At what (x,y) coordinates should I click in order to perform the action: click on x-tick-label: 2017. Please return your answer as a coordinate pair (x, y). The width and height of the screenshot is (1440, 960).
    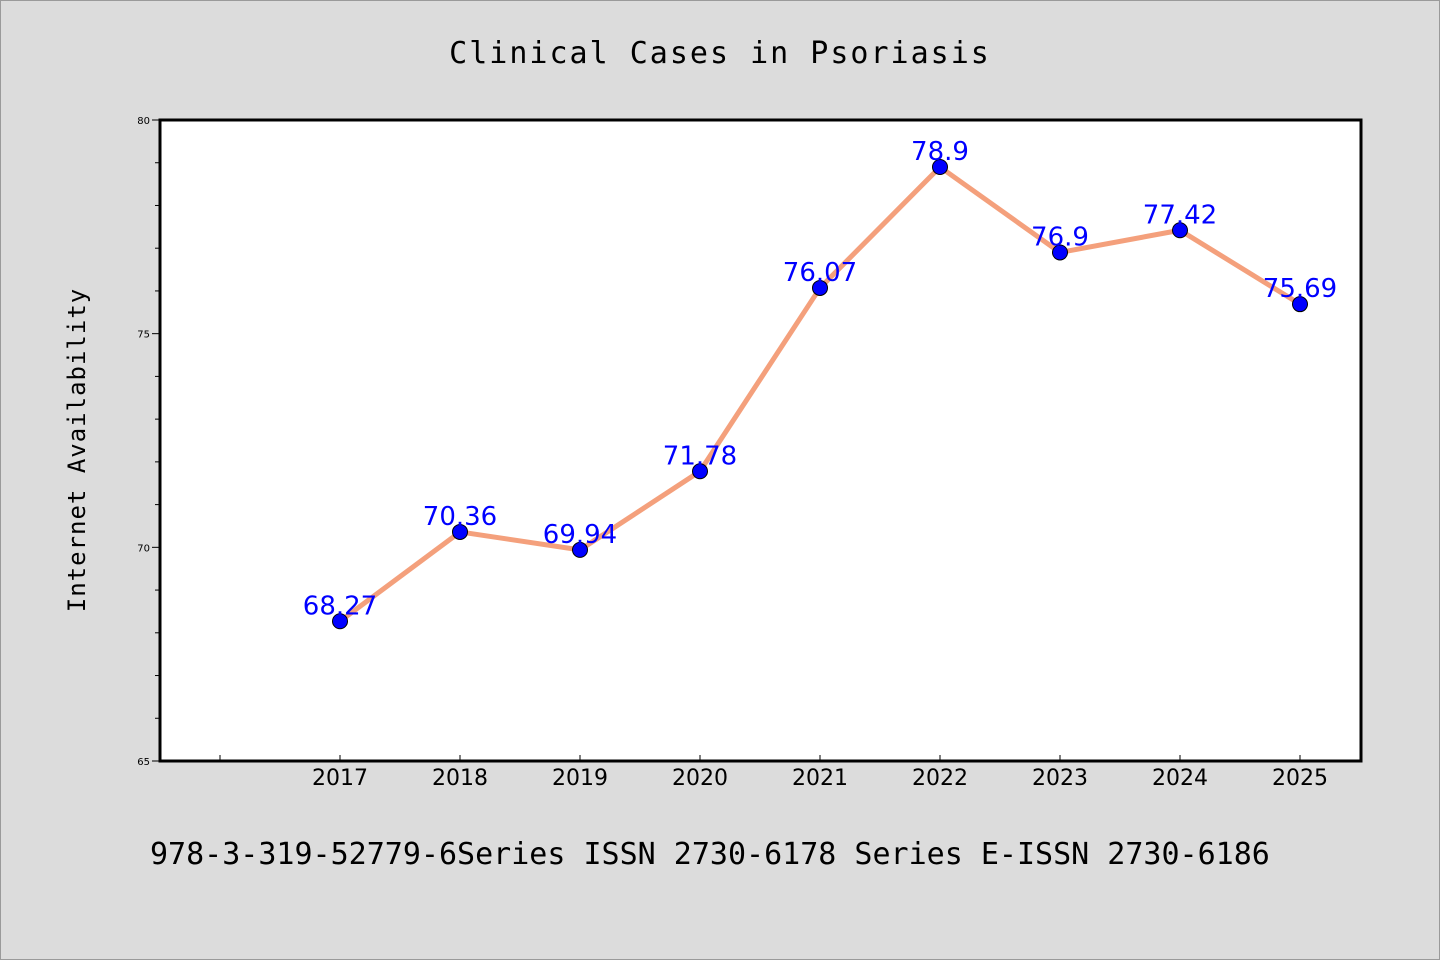
    Looking at the image, I should click on (340, 778).